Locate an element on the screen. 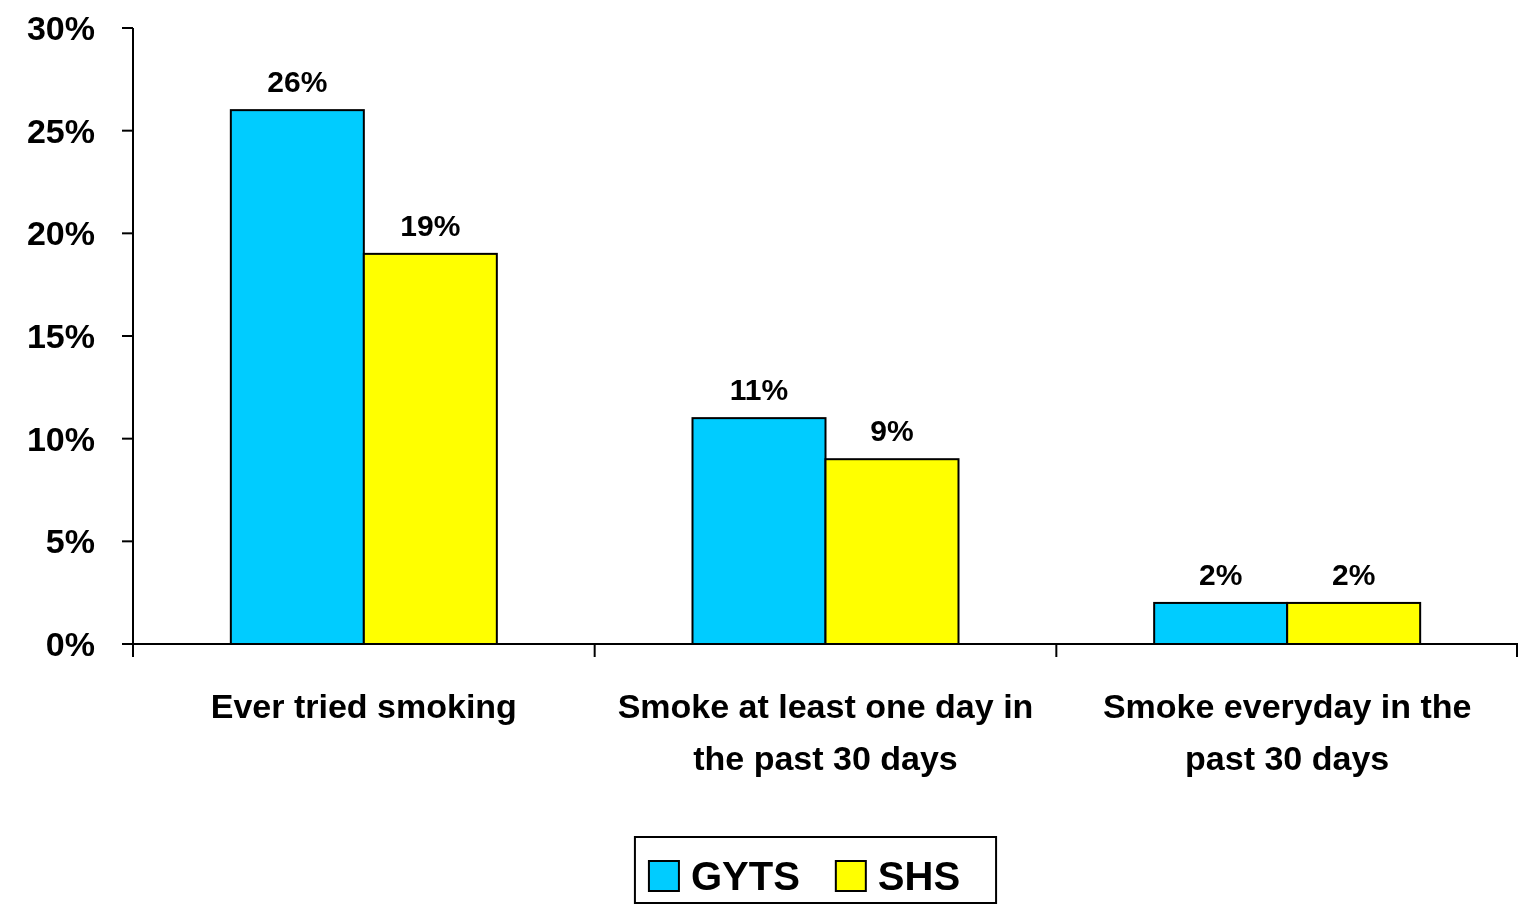 This screenshot has width=1518, height=905. y-tick-label: 30% is located at coordinates (60, 27).